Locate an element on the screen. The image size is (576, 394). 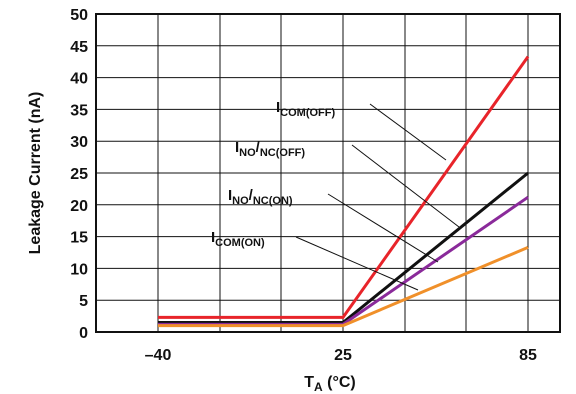
y-tick-label: 25 is located at coordinates (79, 174).